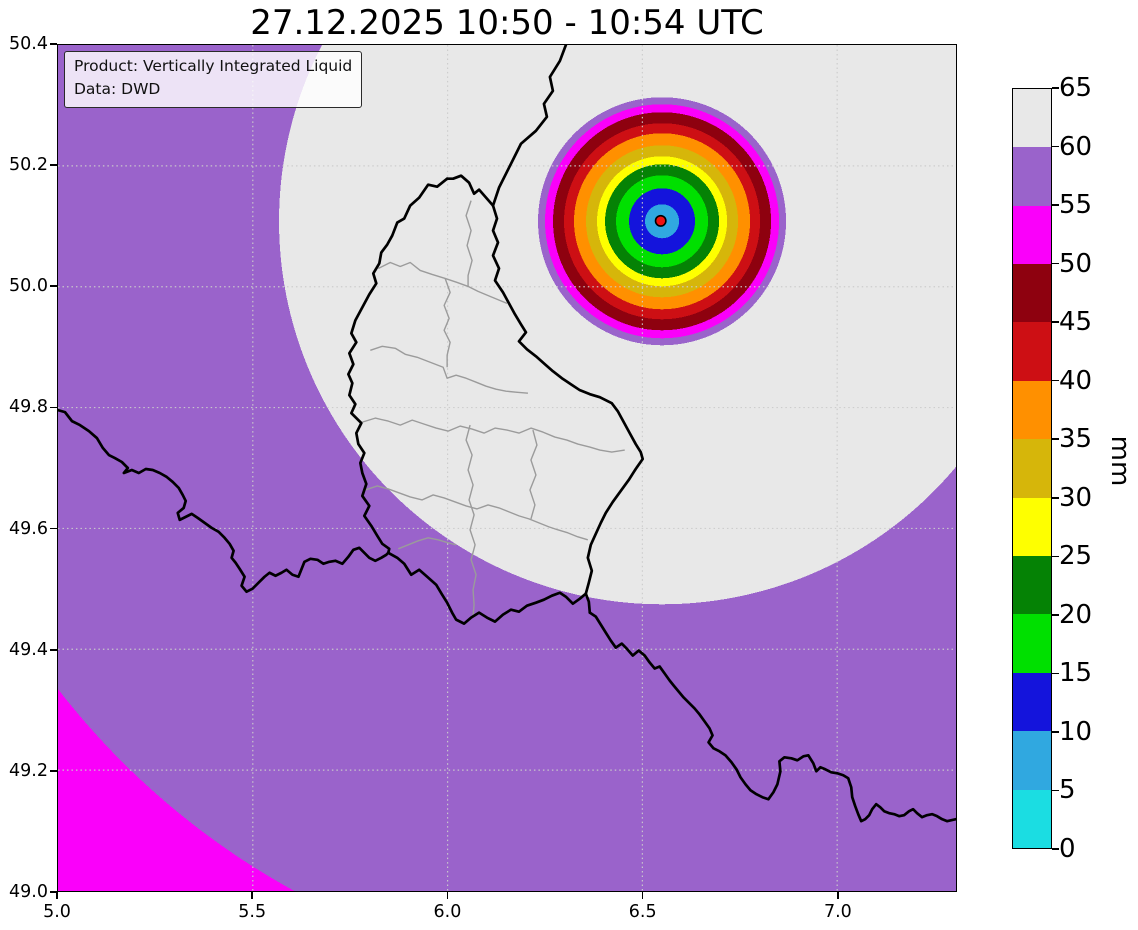 The height and width of the screenshot is (930, 1138). I want to click on colorbar-tick-label: 55, so click(1076, 205).